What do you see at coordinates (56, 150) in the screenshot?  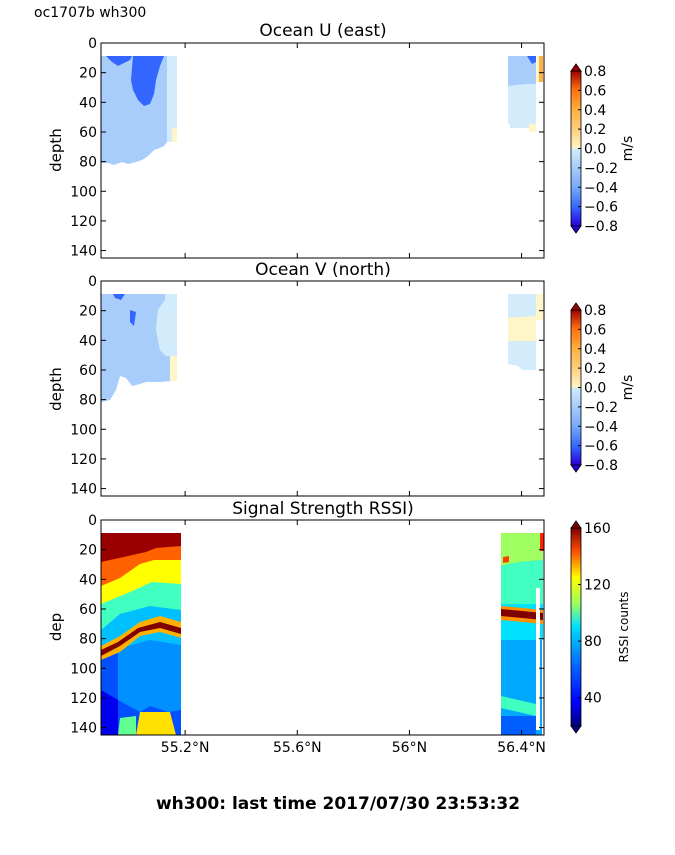 I see `y-axis-label: depth` at bounding box center [56, 150].